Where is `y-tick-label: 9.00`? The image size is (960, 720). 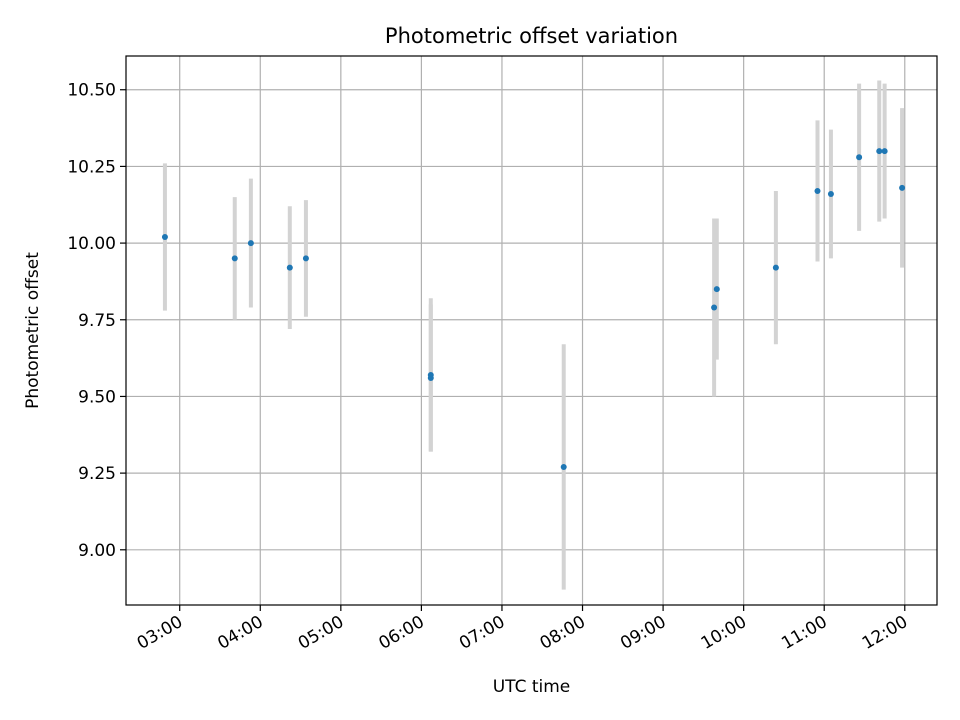
y-tick-label: 9.00 is located at coordinates (97, 551).